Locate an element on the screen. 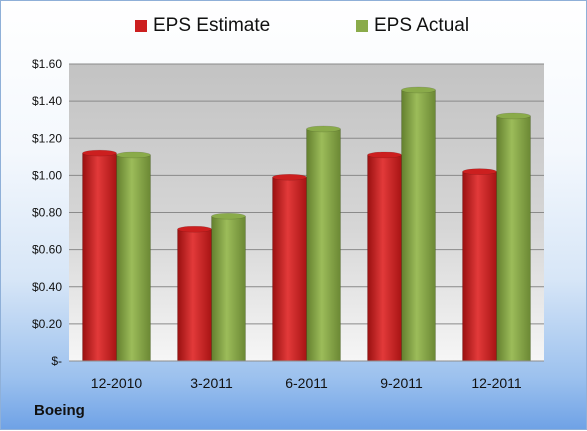 This screenshot has width=587, height=431. y-tick-label: $0.40 is located at coordinates (47, 287).